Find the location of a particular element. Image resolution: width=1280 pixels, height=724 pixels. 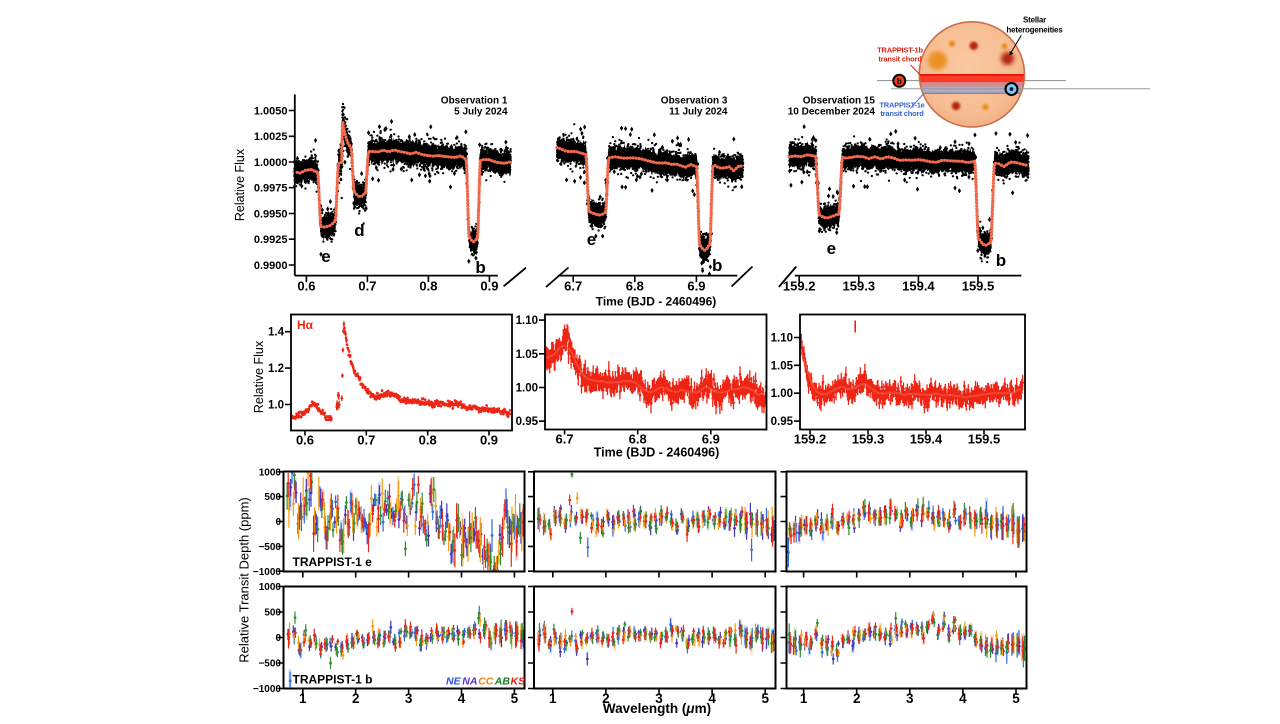

svg-text: 1.0000 is located at coordinates (271, 163).